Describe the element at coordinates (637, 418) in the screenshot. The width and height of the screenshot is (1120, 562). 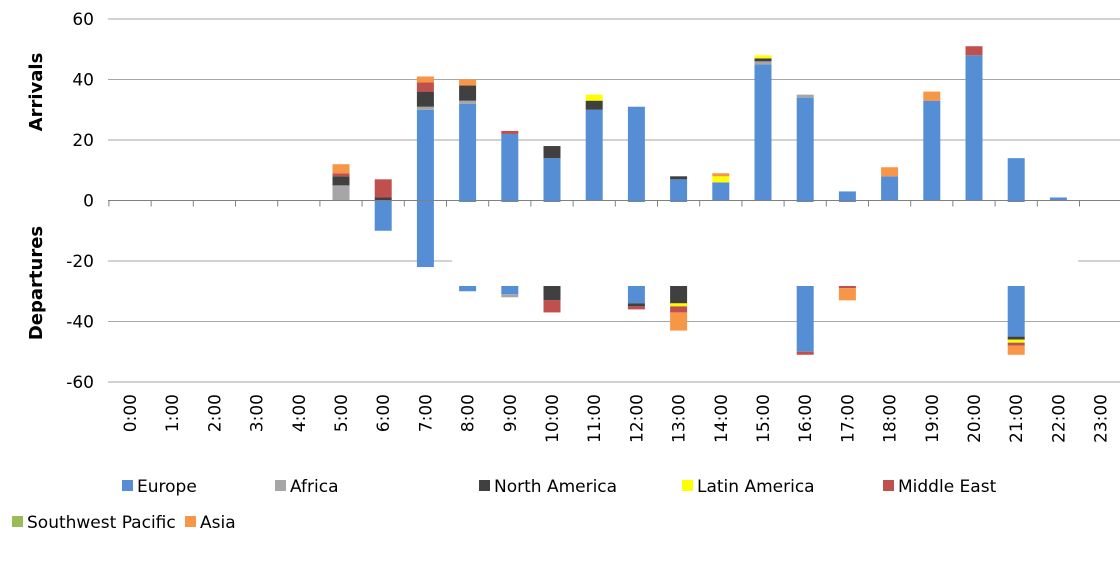
I see `x-tick-label: 12:00` at that location.